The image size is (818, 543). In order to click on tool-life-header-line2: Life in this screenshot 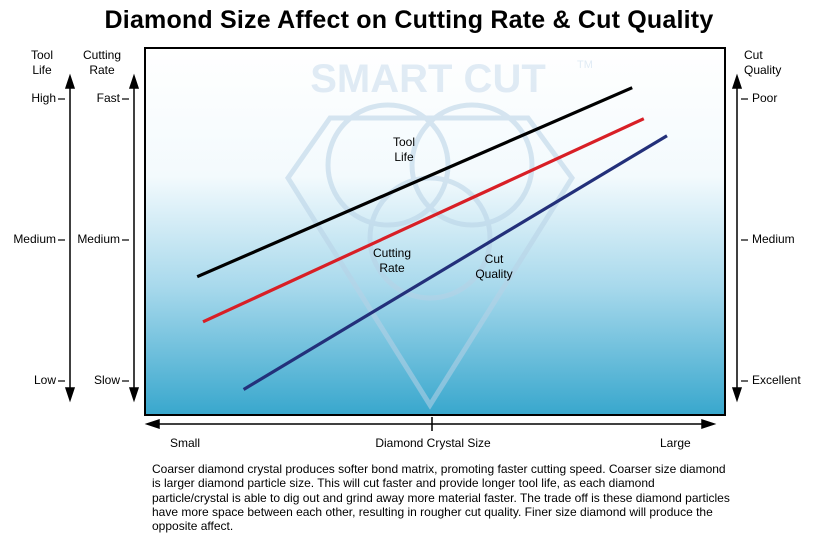, I will do `click(42, 70)`.